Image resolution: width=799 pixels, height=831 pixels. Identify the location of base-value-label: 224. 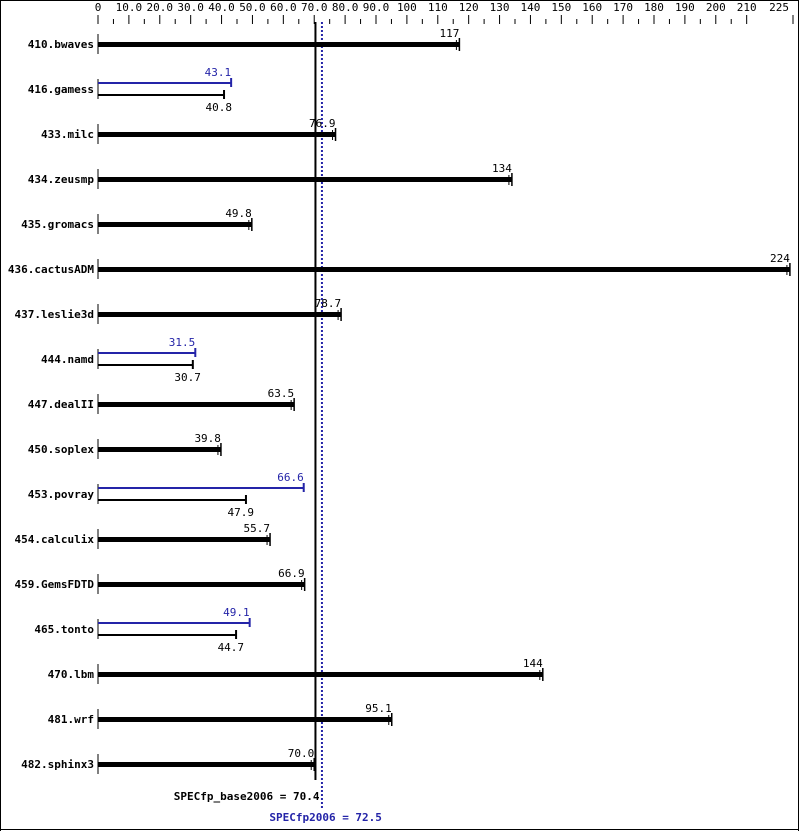
(780, 258).